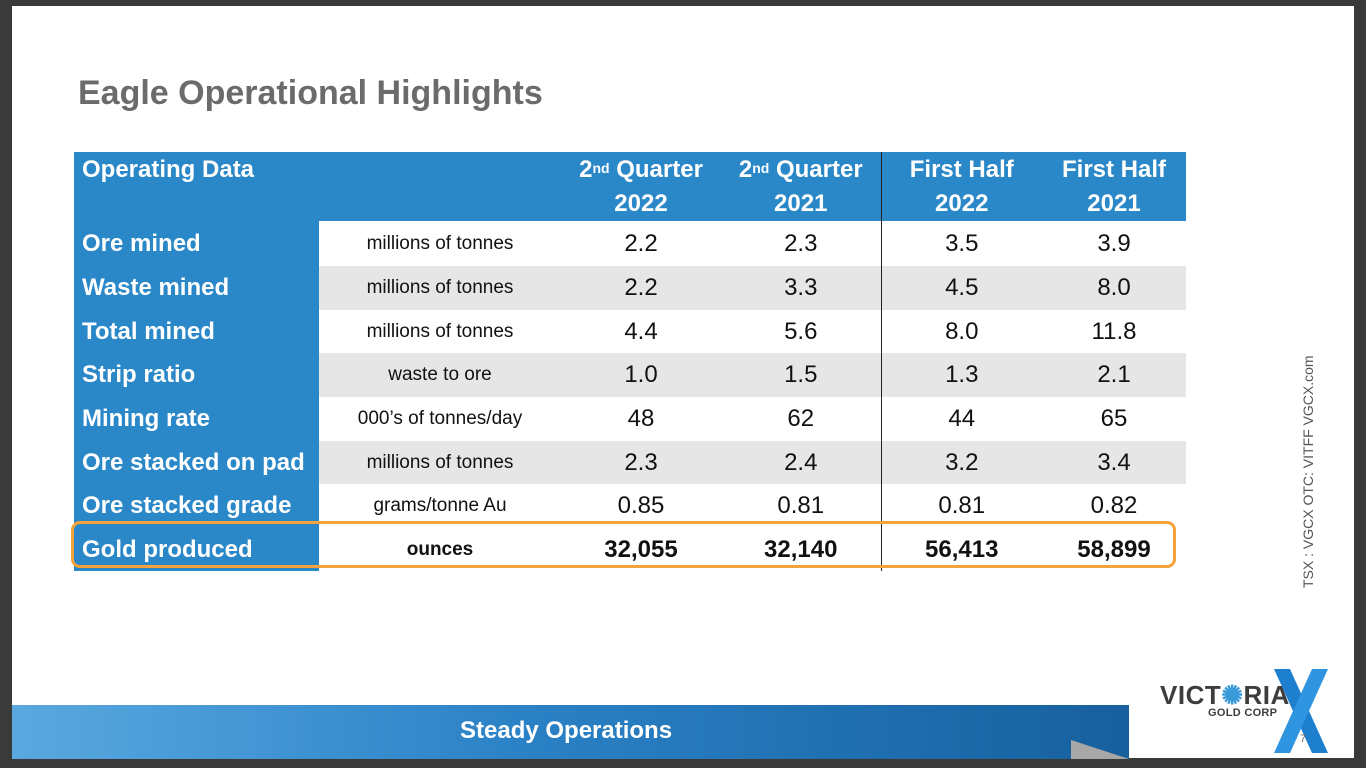 This screenshot has height=768, width=1366. What do you see at coordinates (962, 203) in the screenshot?
I see `header-h1-2022-year: 2022` at bounding box center [962, 203].